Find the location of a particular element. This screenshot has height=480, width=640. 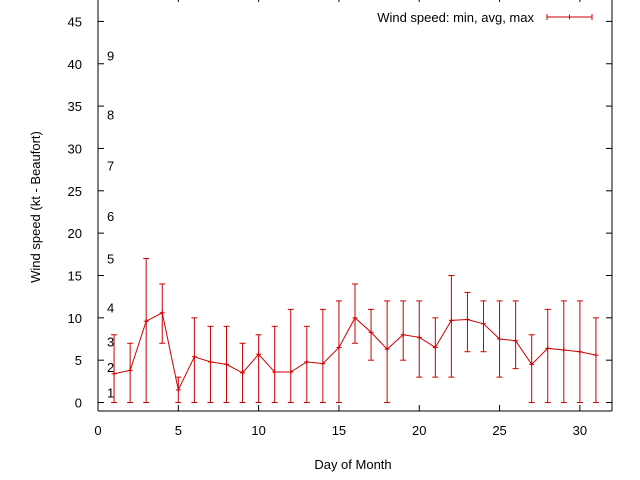

beaufort-label: 6 is located at coordinates (110, 216).